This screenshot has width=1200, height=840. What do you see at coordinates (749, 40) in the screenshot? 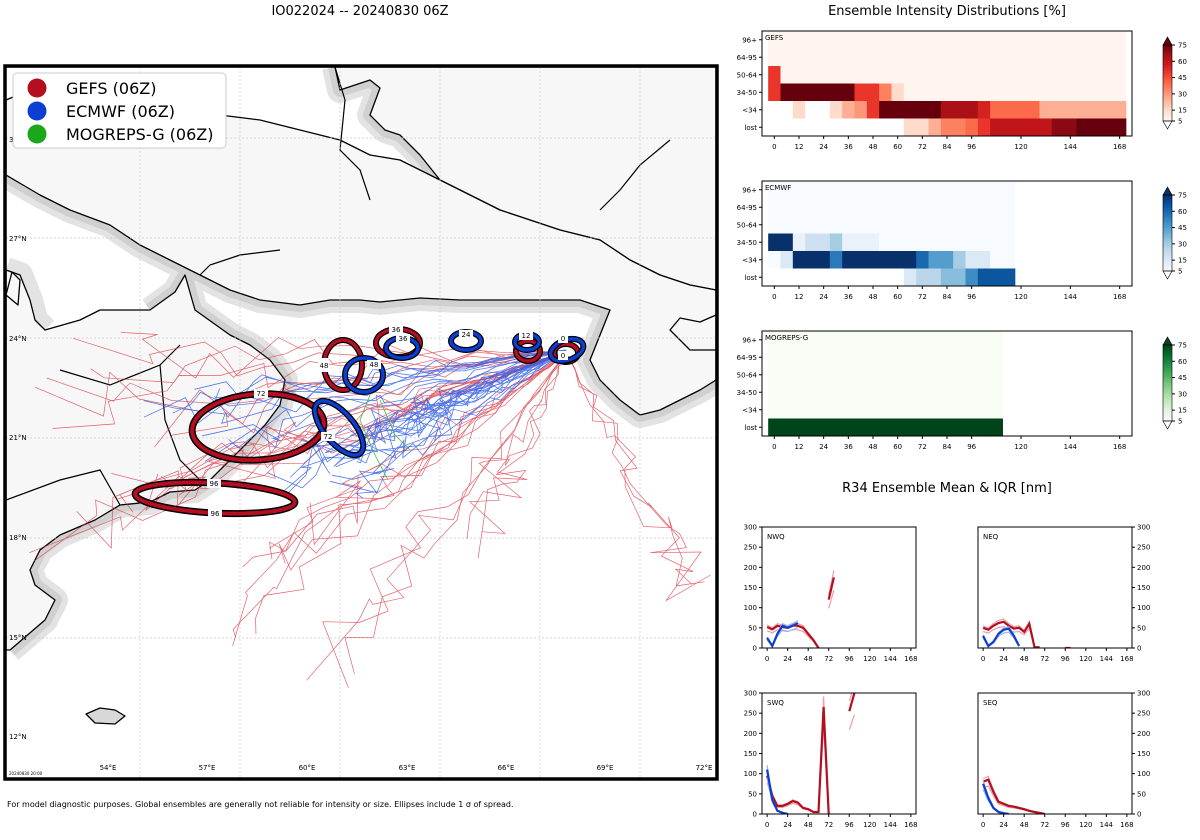
I see `y-tick-label: 96+` at bounding box center [749, 40].